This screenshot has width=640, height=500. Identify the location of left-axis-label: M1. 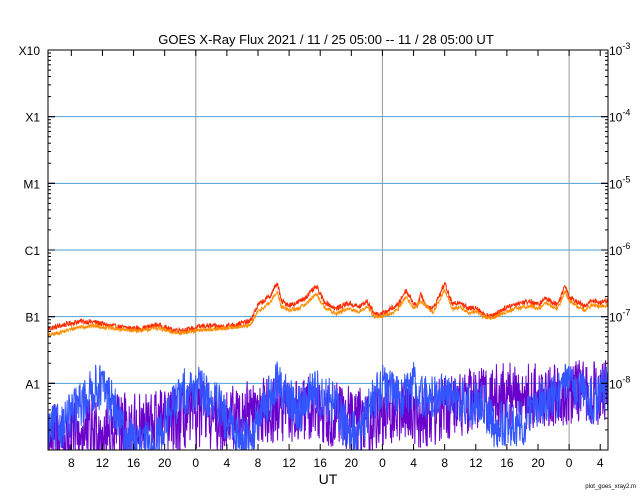
(31, 184).